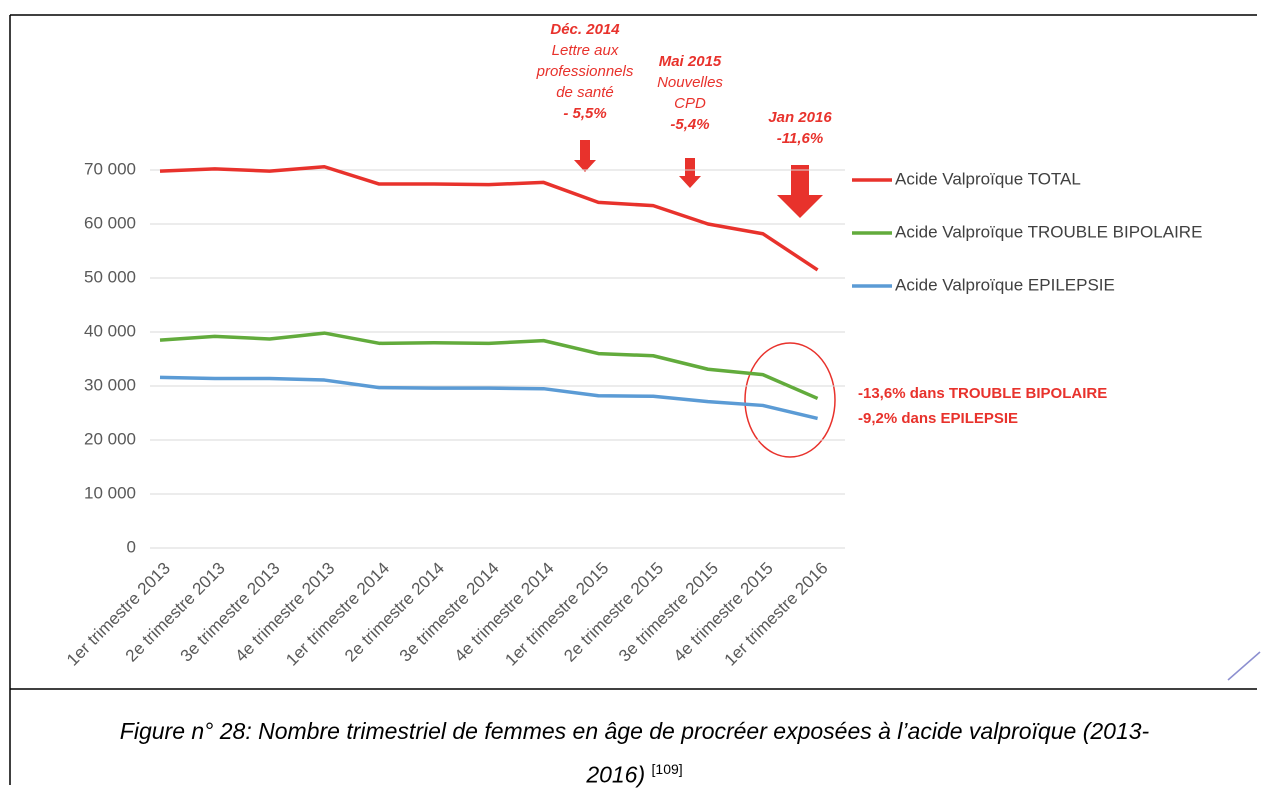  Describe the element at coordinates (118, 614) in the screenshot. I see `x-tick-label: 1er trimestre 2013` at that location.